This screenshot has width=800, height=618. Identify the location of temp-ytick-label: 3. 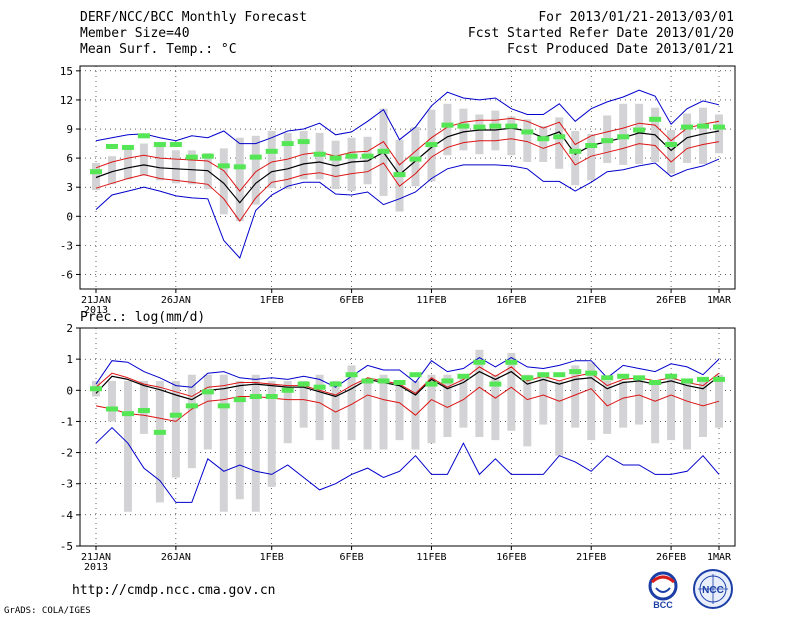
(69, 187).